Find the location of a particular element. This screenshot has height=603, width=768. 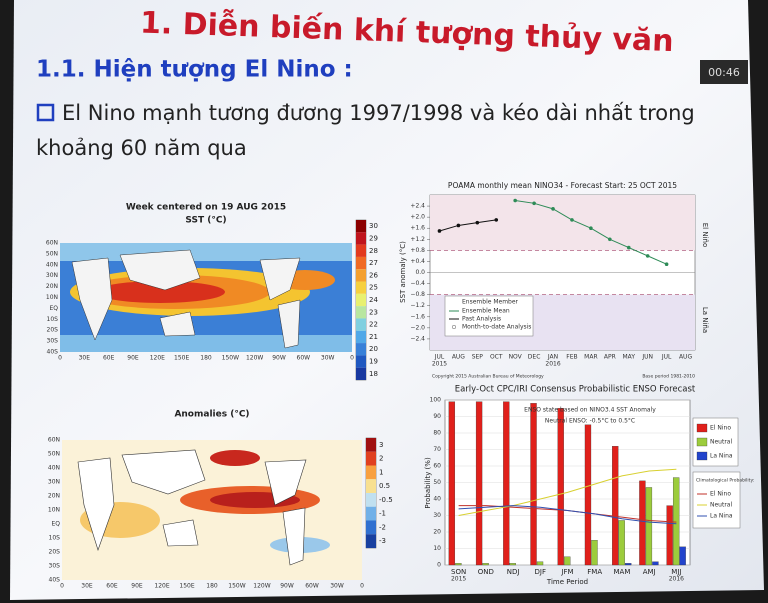

x-tick-label: JUL is located at coordinates (439, 357).